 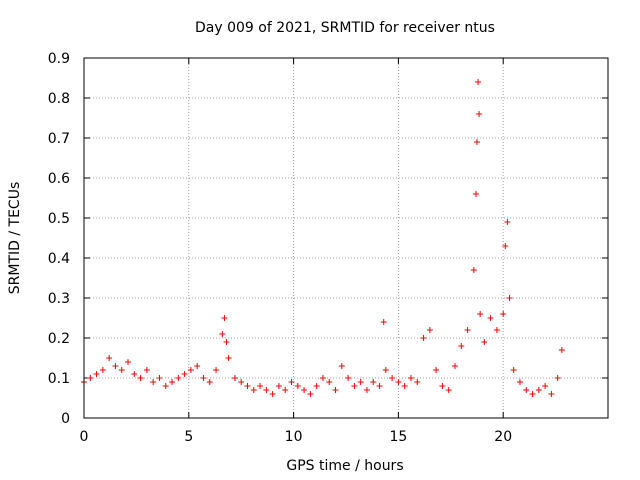 I want to click on y-tick-label: 0.5, so click(x=59, y=219).